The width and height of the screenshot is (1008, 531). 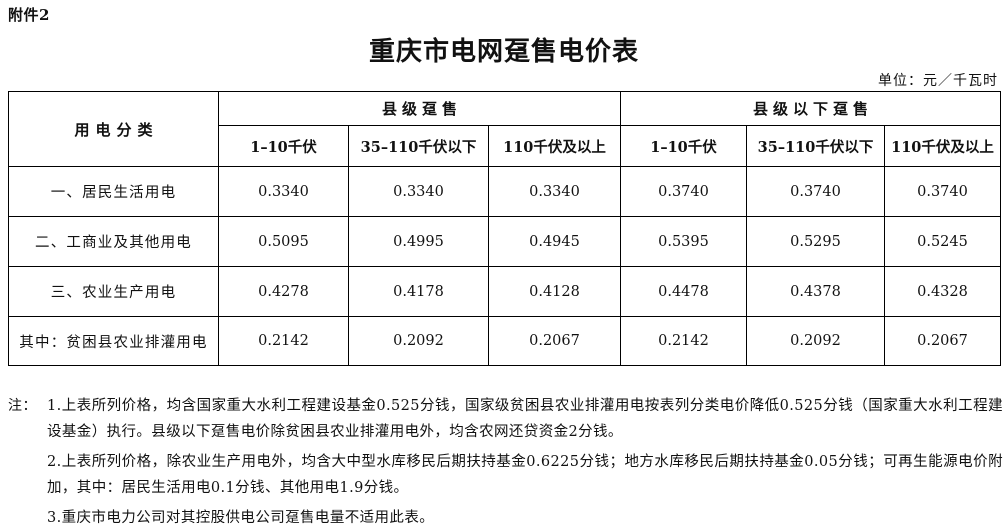 What do you see at coordinates (283, 241) in the screenshot?
I see `cell-value: 0.5095` at bounding box center [283, 241].